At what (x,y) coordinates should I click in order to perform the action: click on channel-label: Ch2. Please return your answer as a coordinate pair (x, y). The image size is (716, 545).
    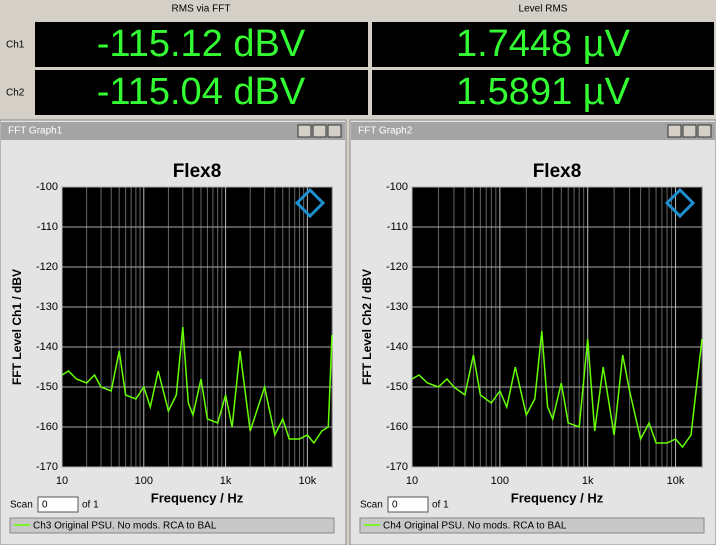
    Looking at the image, I should click on (15, 93).